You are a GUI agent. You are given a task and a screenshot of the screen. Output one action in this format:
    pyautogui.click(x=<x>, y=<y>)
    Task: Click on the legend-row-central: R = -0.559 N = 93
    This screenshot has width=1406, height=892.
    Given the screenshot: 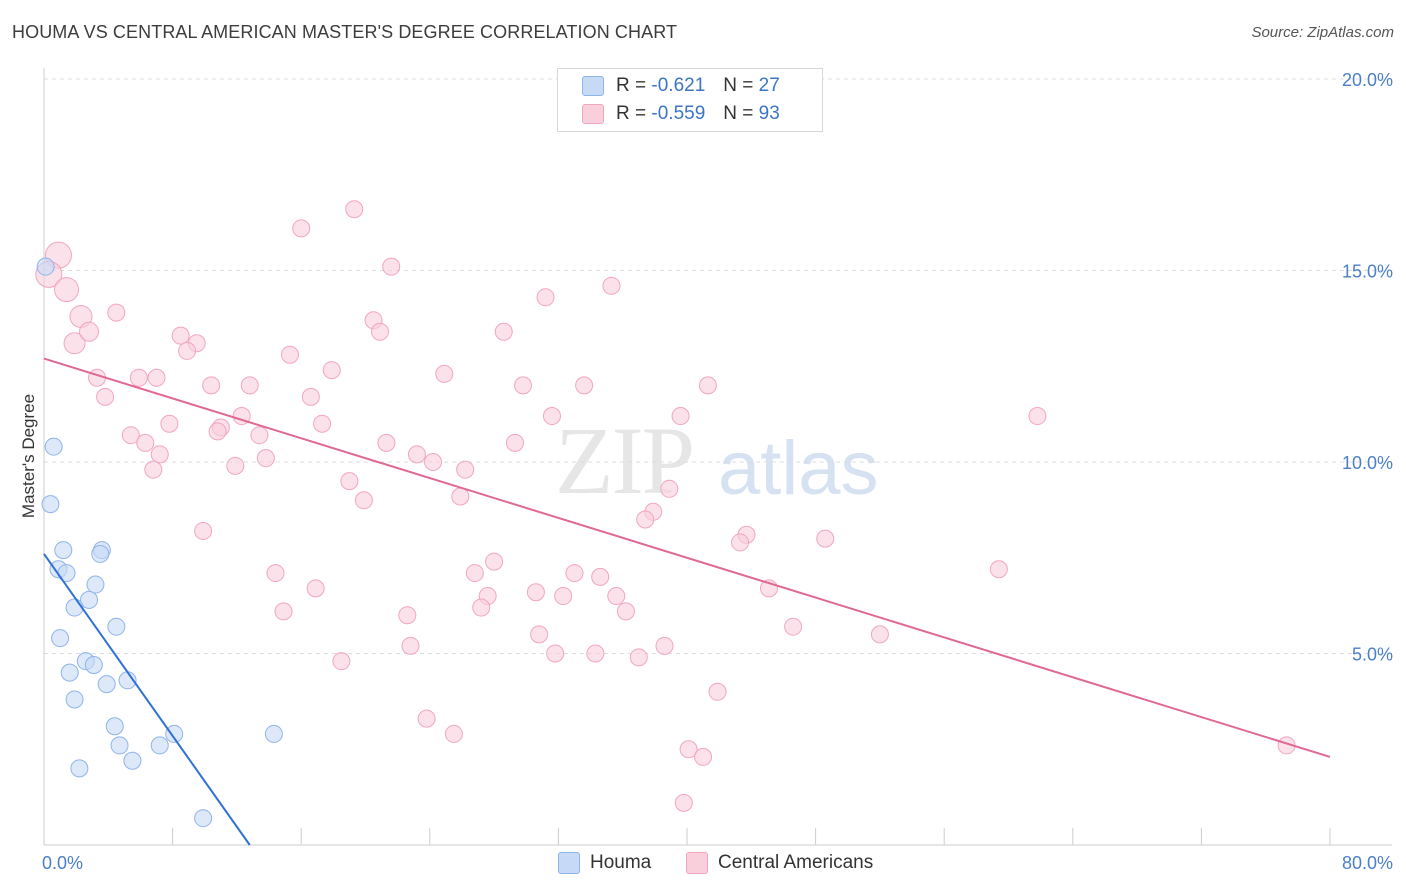 What is the action you would take?
    pyautogui.click(x=681, y=114)
    